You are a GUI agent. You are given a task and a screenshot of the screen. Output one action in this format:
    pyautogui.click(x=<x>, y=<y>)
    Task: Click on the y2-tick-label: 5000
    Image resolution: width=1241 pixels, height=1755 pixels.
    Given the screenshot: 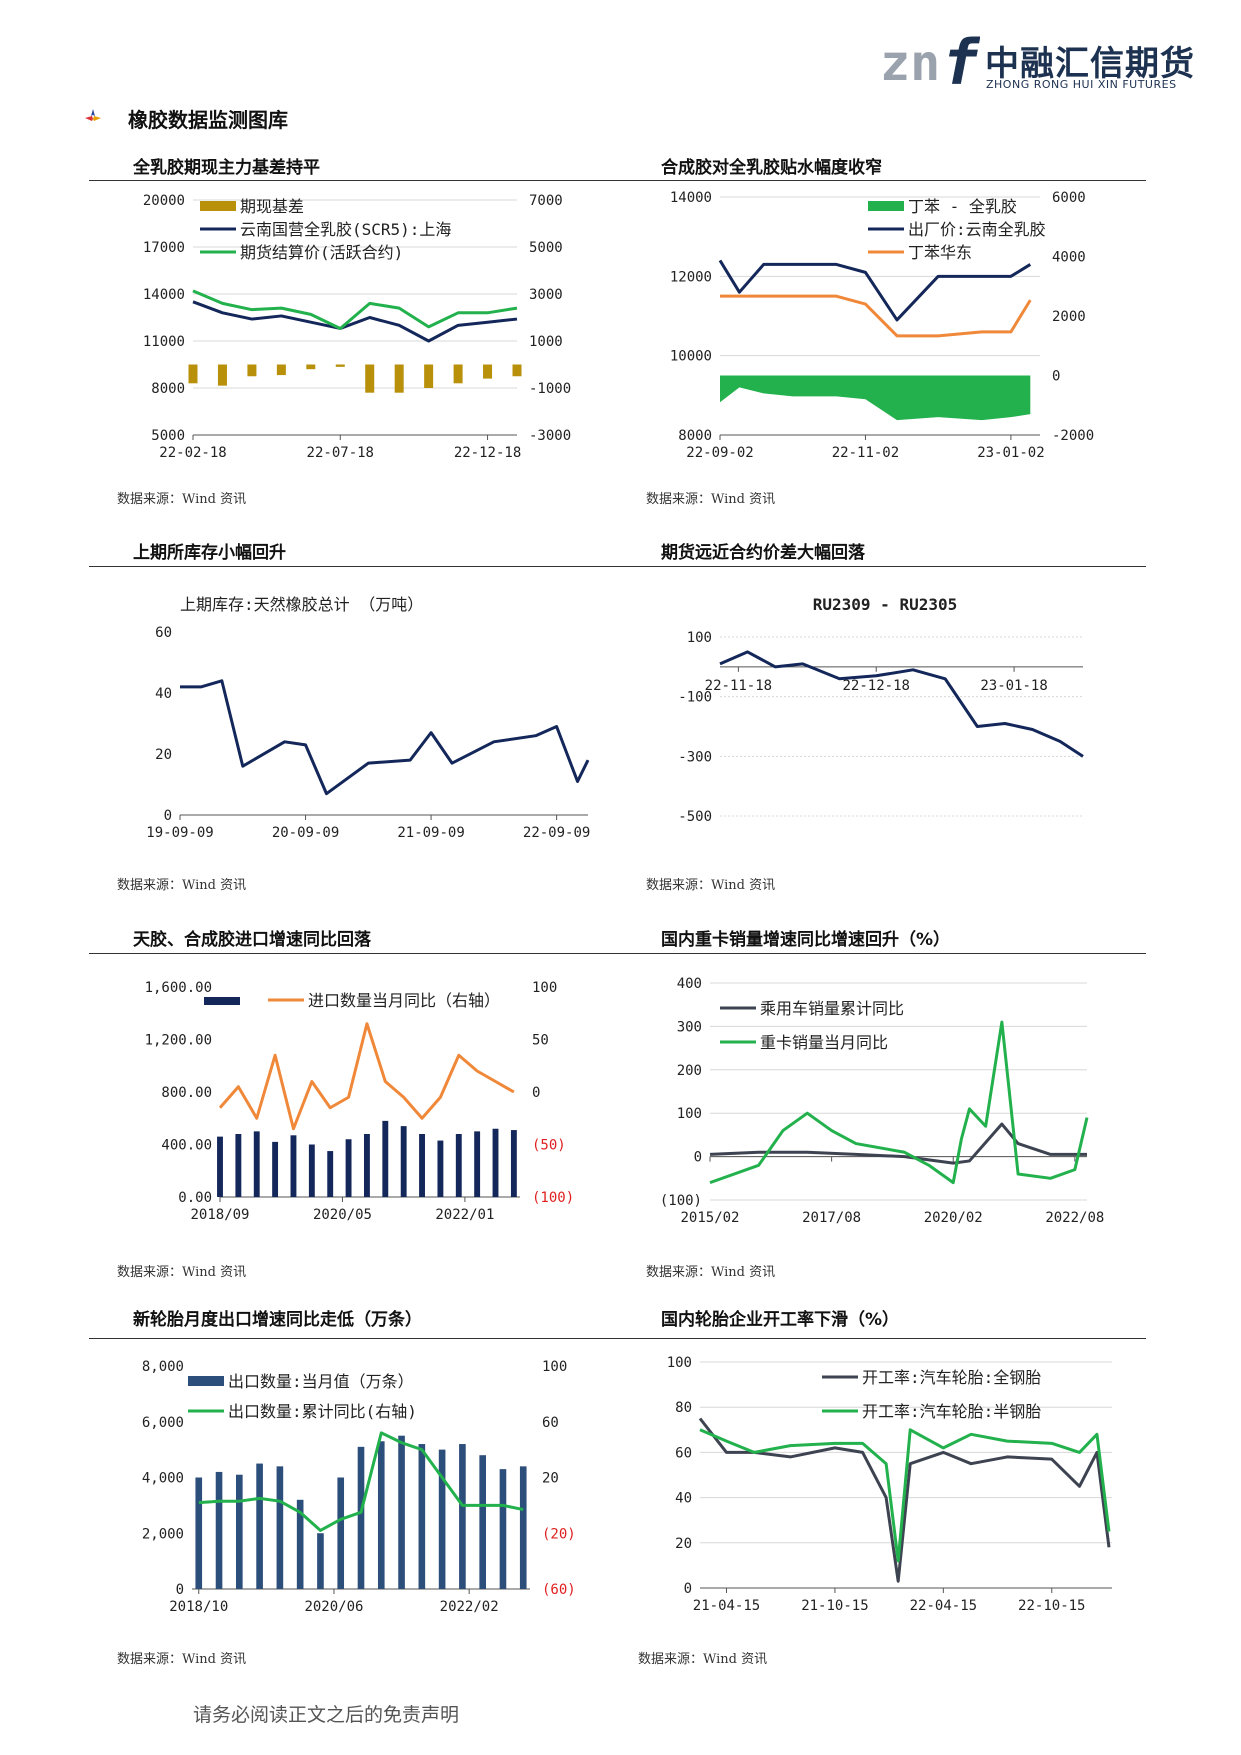 What is the action you would take?
    pyautogui.click(x=546, y=248)
    